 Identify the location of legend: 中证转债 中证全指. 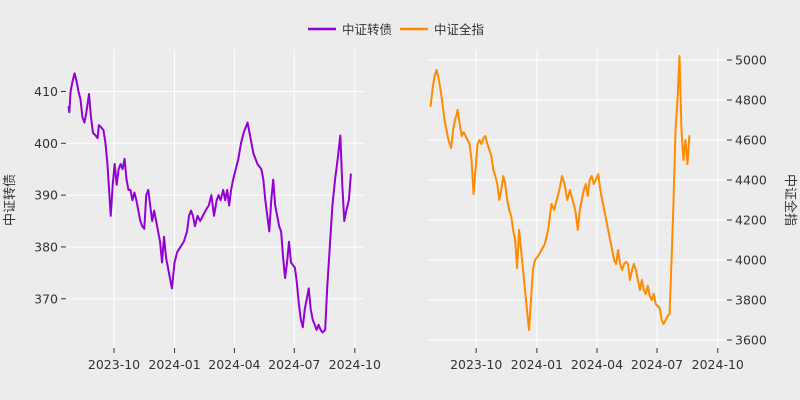
(396, 29).